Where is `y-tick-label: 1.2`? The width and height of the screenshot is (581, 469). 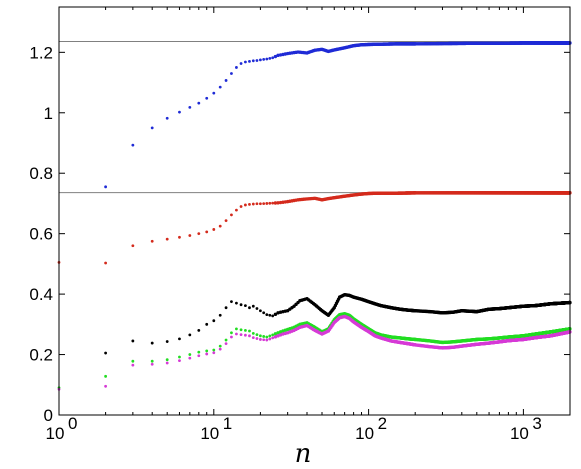 y-tick-label: 1.2 is located at coordinates (41, 52).